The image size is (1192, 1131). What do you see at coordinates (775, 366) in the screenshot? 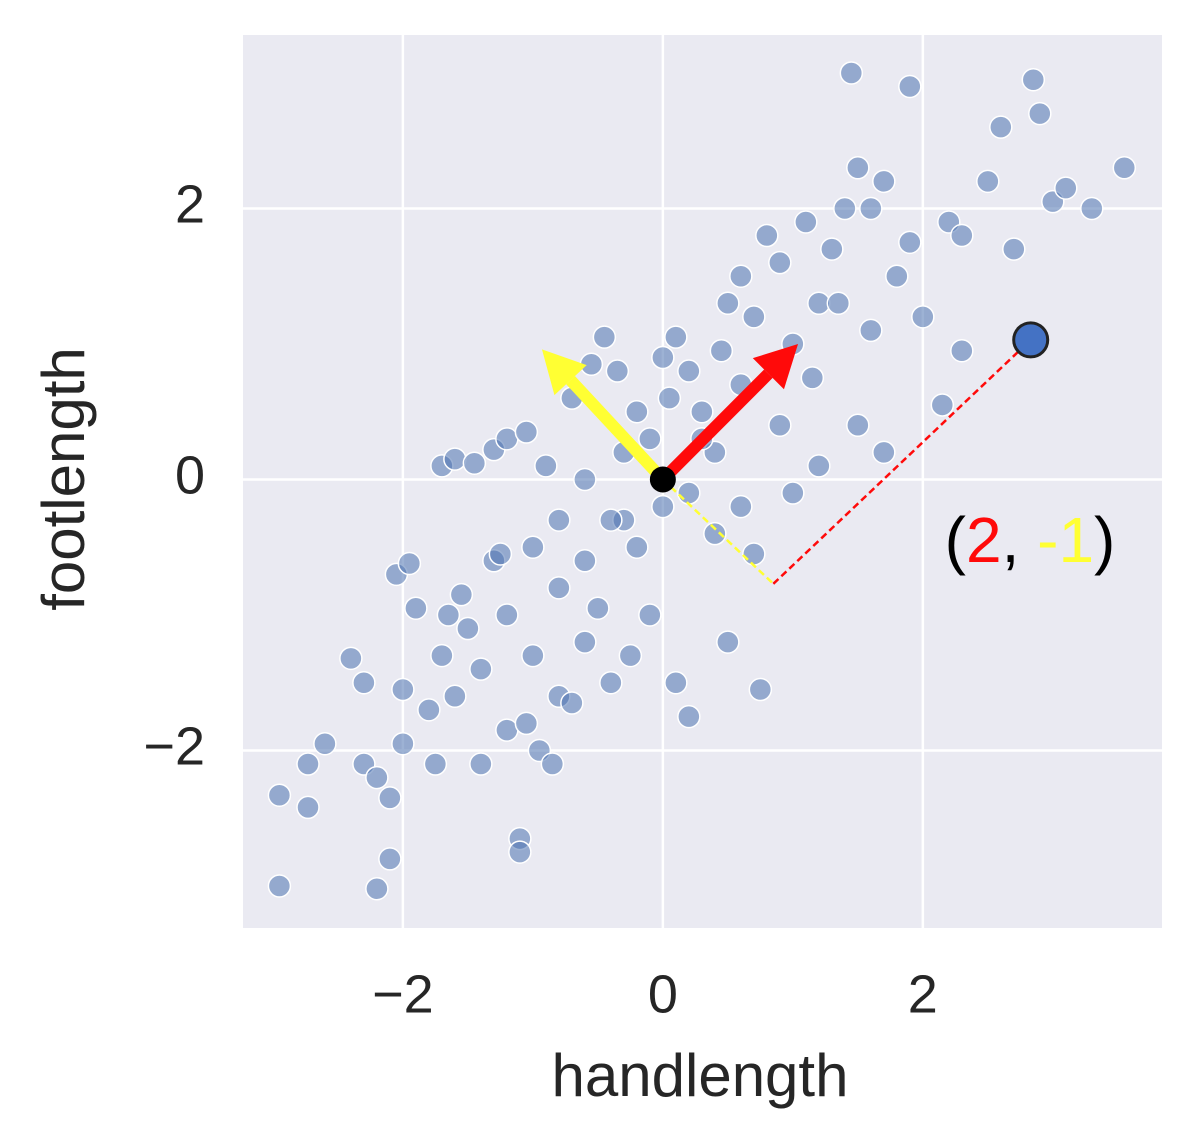
I see `vector-head` at bounding box center [775, 366].